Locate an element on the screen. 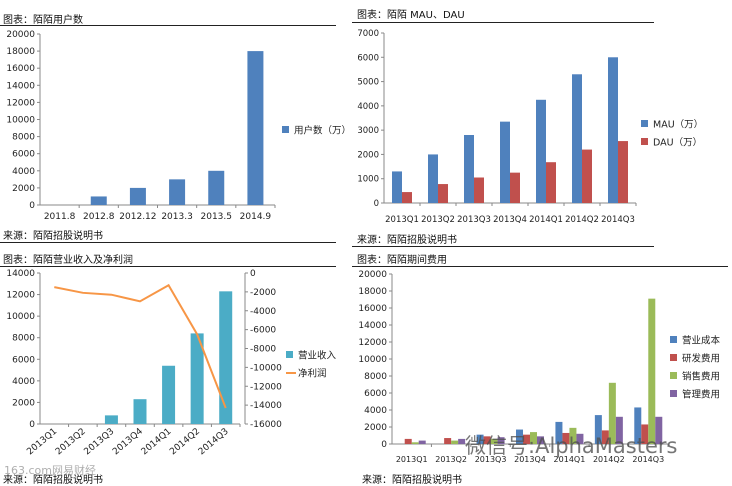 This screenshot has height=486, width=732. chart-title-expenses: 图表：陌陌期间费用 is located at coordinates (402, 260).